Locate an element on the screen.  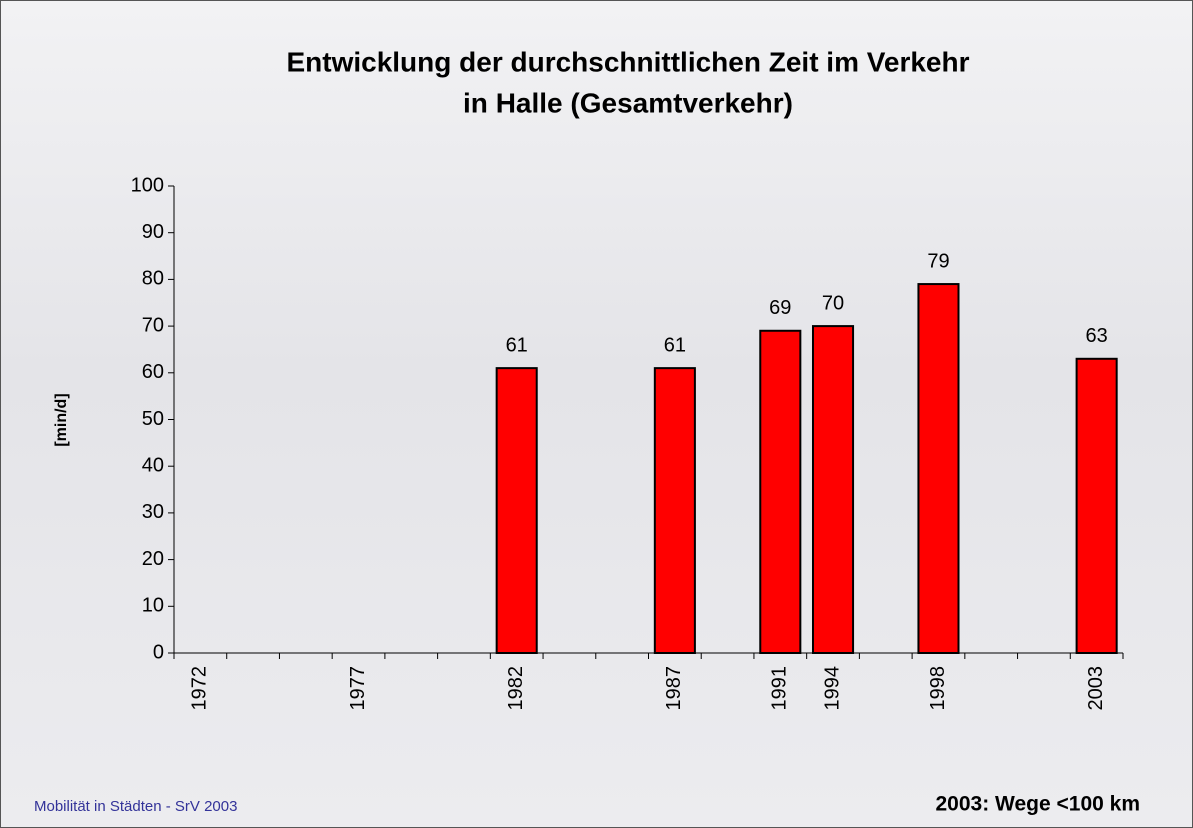
y-tick-label: 50 is located at coordinates (153, 419).